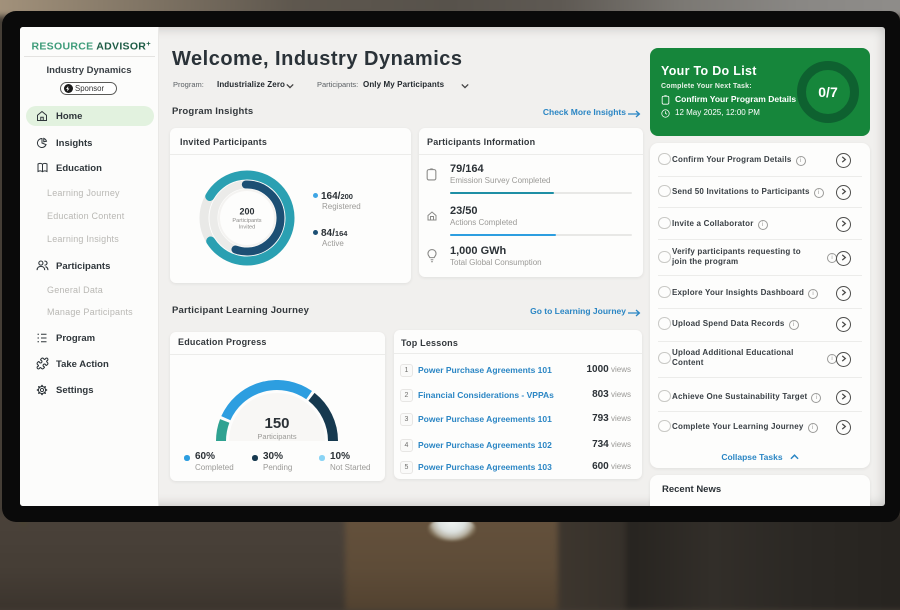 The height and width of the screenshot is (610, 900). Describe the element at coordinates (247, 228) in the screenshot. I see `svg-text: Invited` at that location.